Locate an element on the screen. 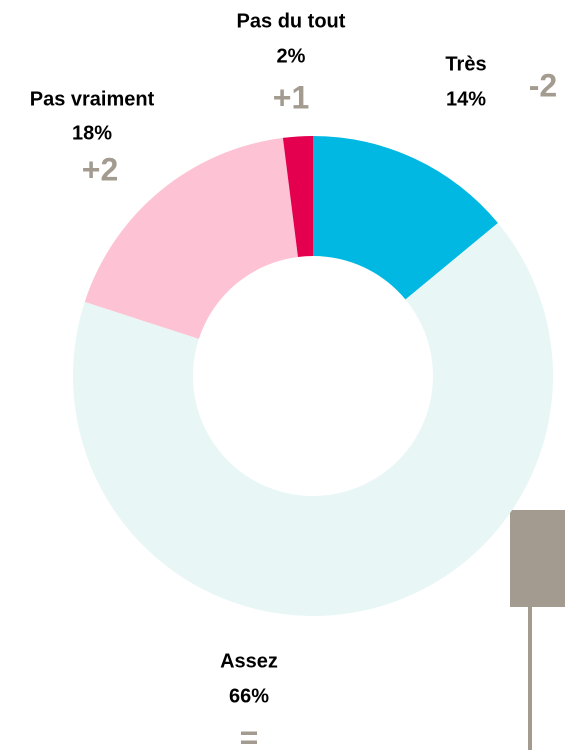 The height and width of the screenshot is (750, 565). value-label: 18% is located at coordinates (92, 133).